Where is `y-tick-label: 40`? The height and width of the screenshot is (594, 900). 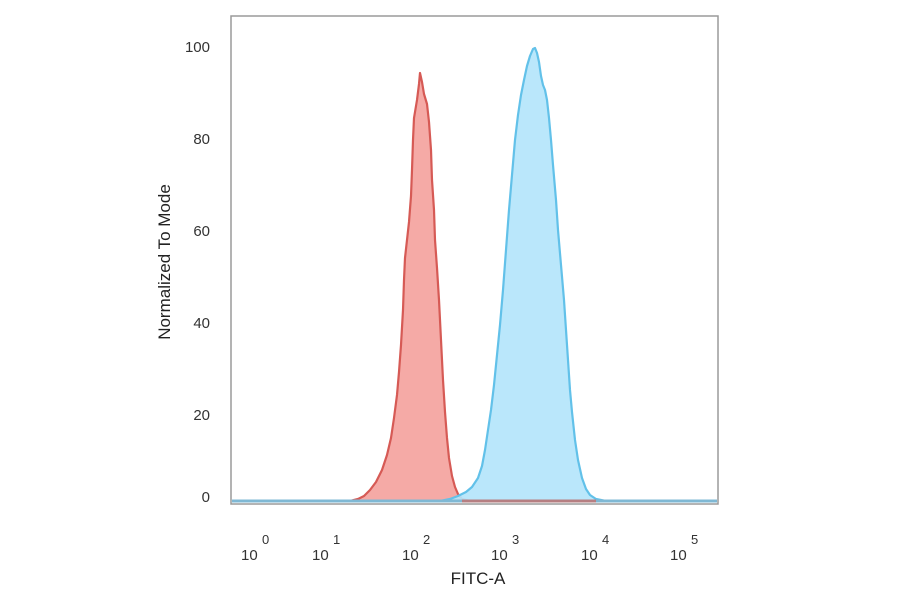 y-tick-label: 40 is located at coordinates (201, 323).